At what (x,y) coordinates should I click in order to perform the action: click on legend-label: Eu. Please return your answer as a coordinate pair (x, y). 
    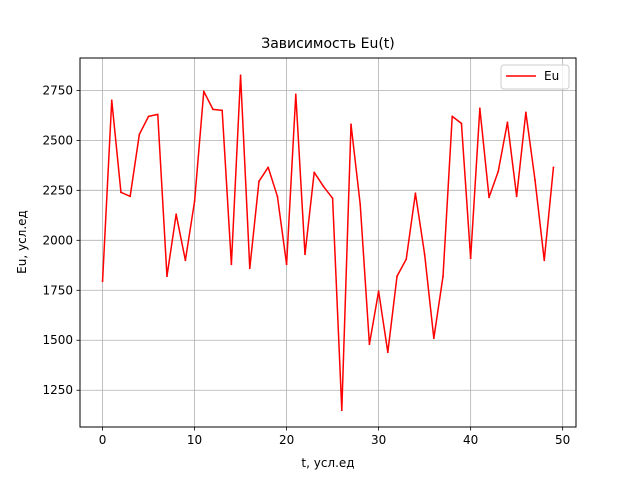
    Looking at the image, I should click on (551, 76).